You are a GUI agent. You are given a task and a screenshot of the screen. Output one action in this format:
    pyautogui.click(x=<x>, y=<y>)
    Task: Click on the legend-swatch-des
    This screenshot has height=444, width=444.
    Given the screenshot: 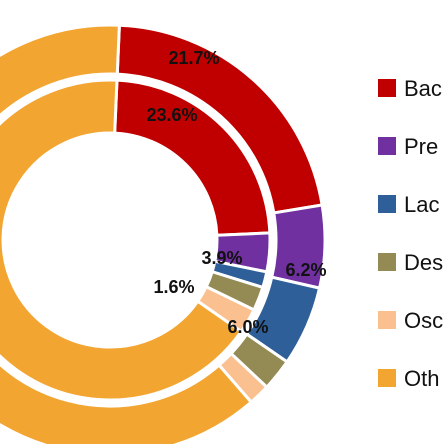 What is the action you would take?
    pyautogui.click(x=387, y=262)
    